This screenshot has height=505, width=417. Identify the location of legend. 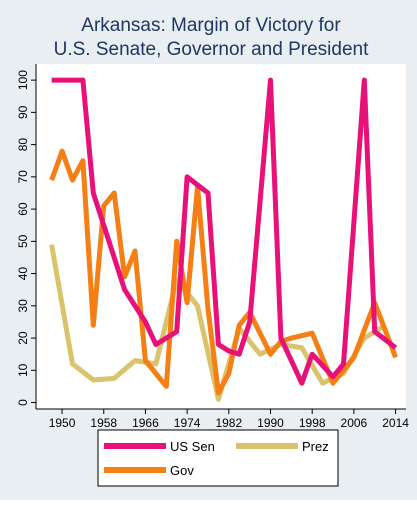
(218, 458).